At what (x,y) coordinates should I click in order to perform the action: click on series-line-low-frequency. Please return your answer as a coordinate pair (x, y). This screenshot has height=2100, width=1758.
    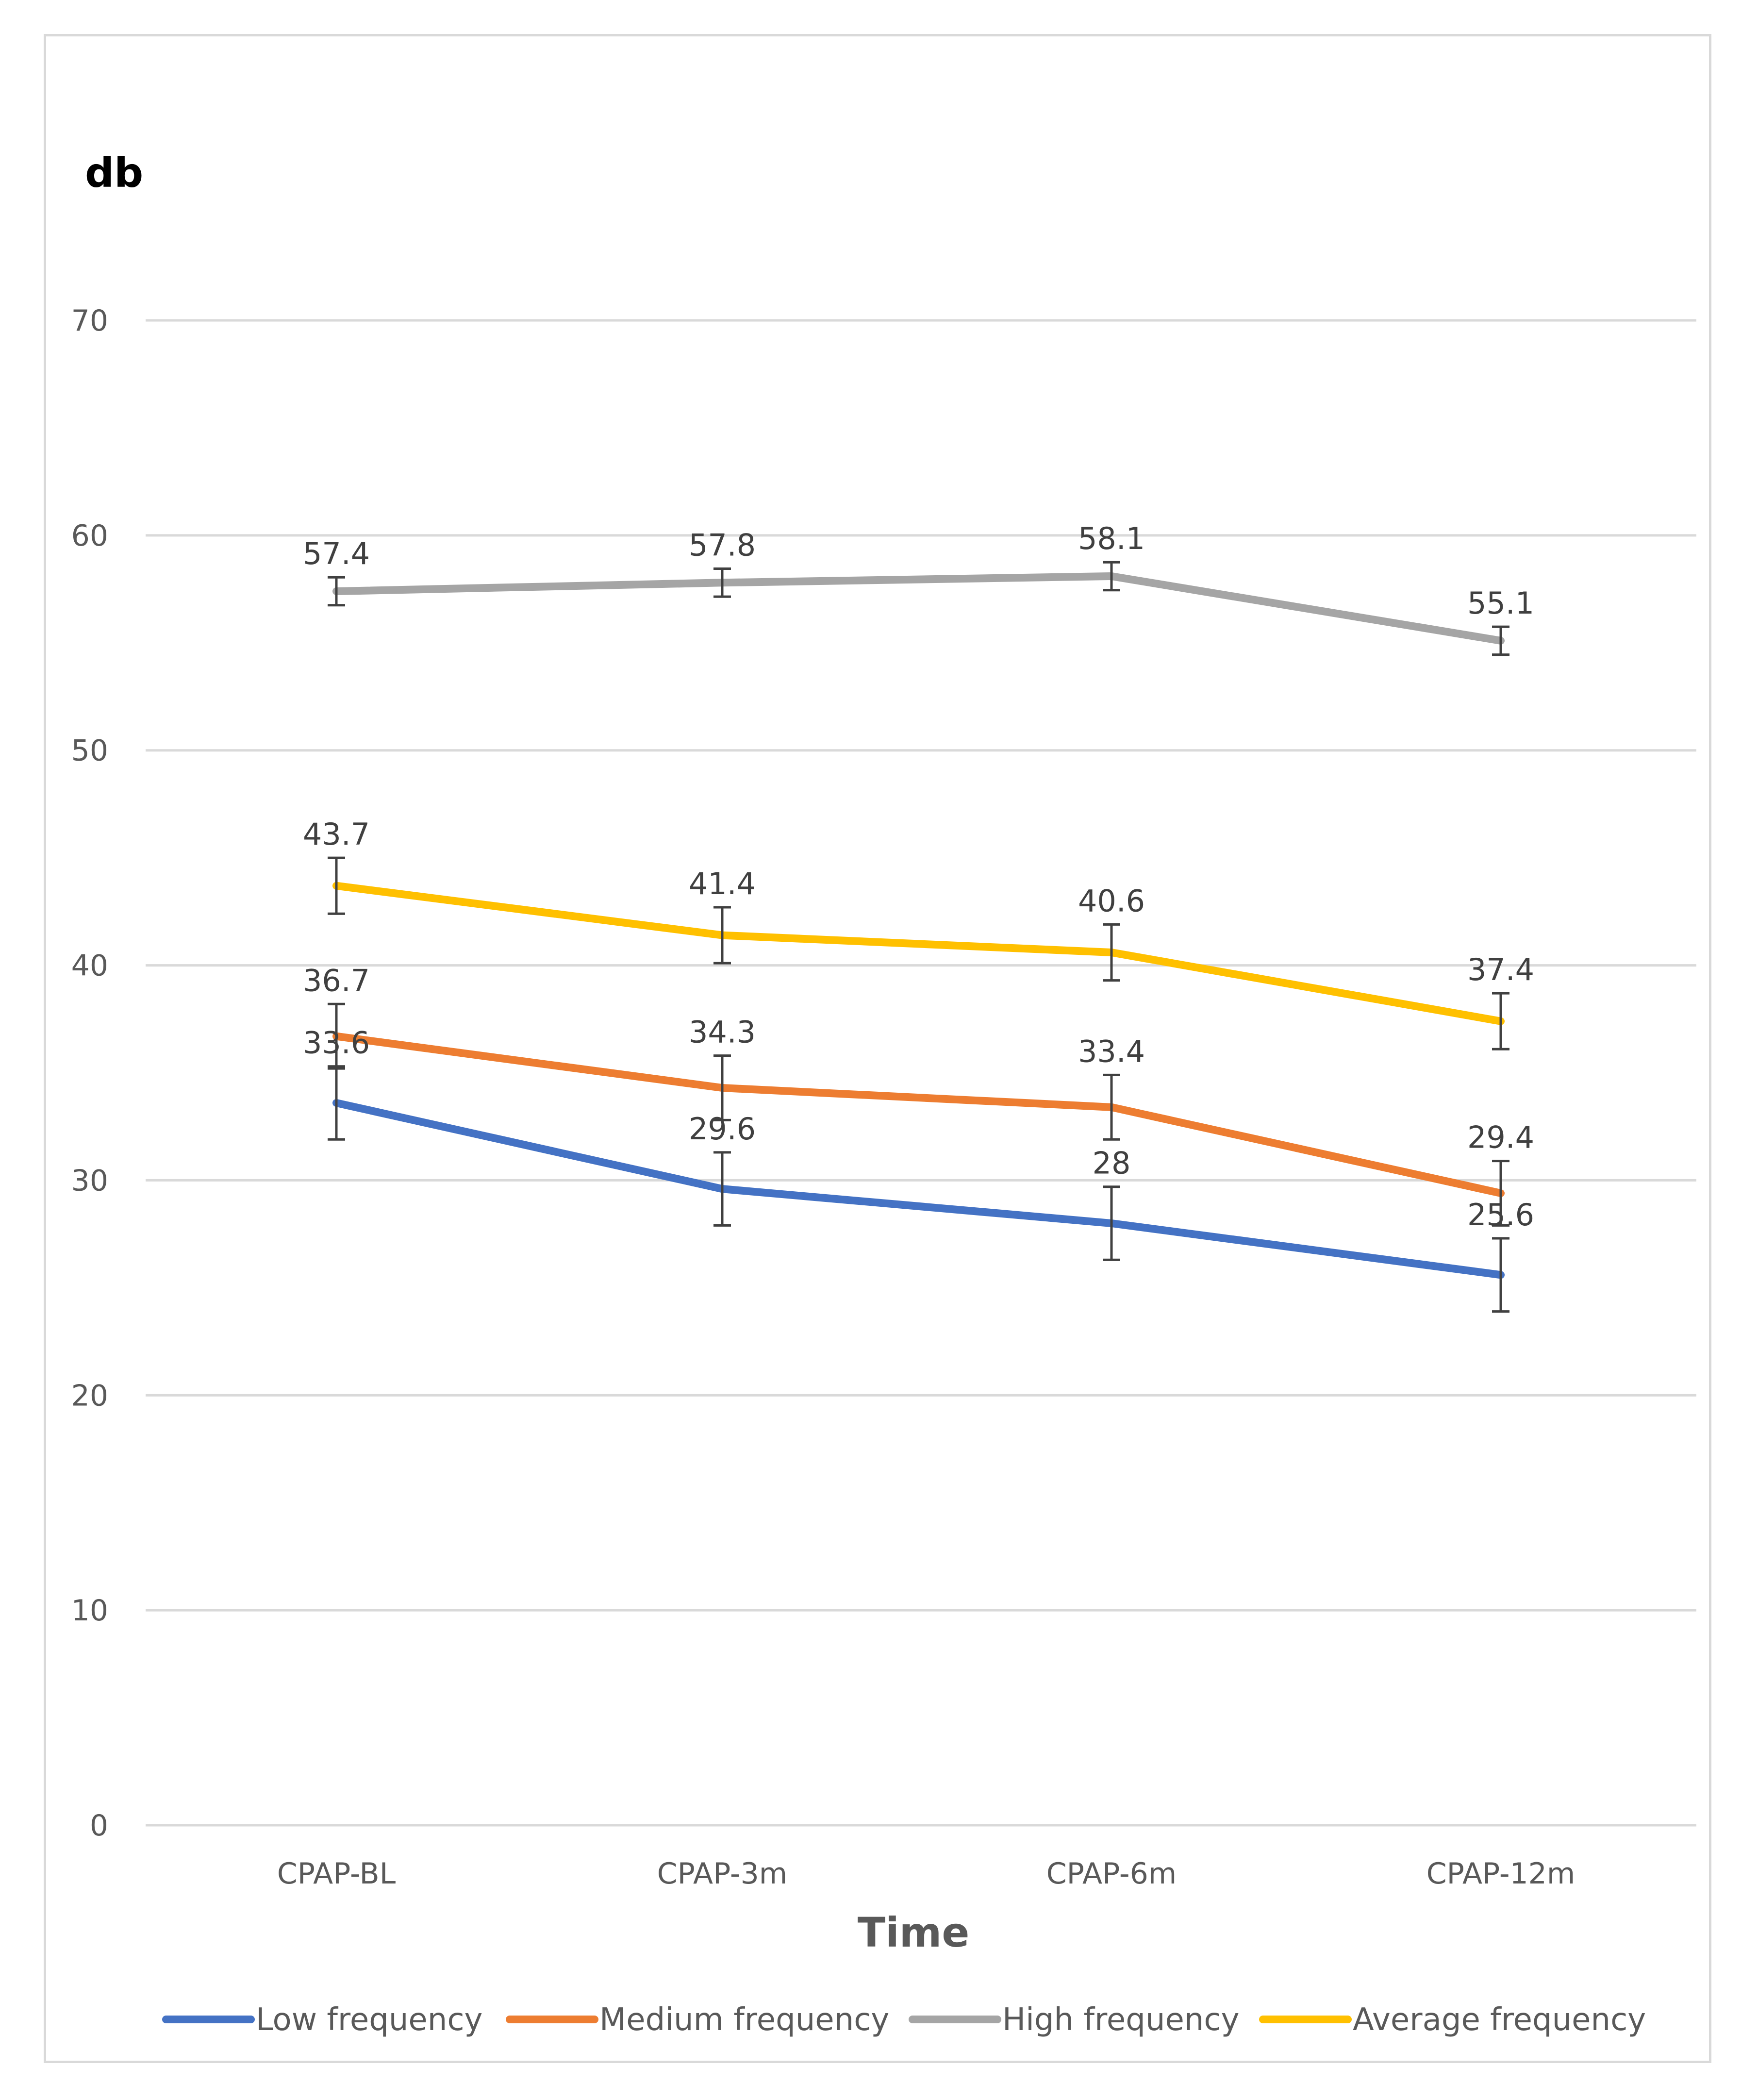
    Looking at the image, I should click on (919, 1189).